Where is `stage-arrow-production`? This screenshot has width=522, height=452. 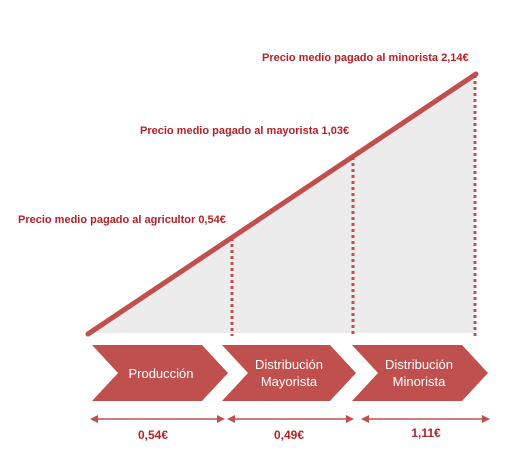
stage-arrow-production is located at coordinates (160, 373).